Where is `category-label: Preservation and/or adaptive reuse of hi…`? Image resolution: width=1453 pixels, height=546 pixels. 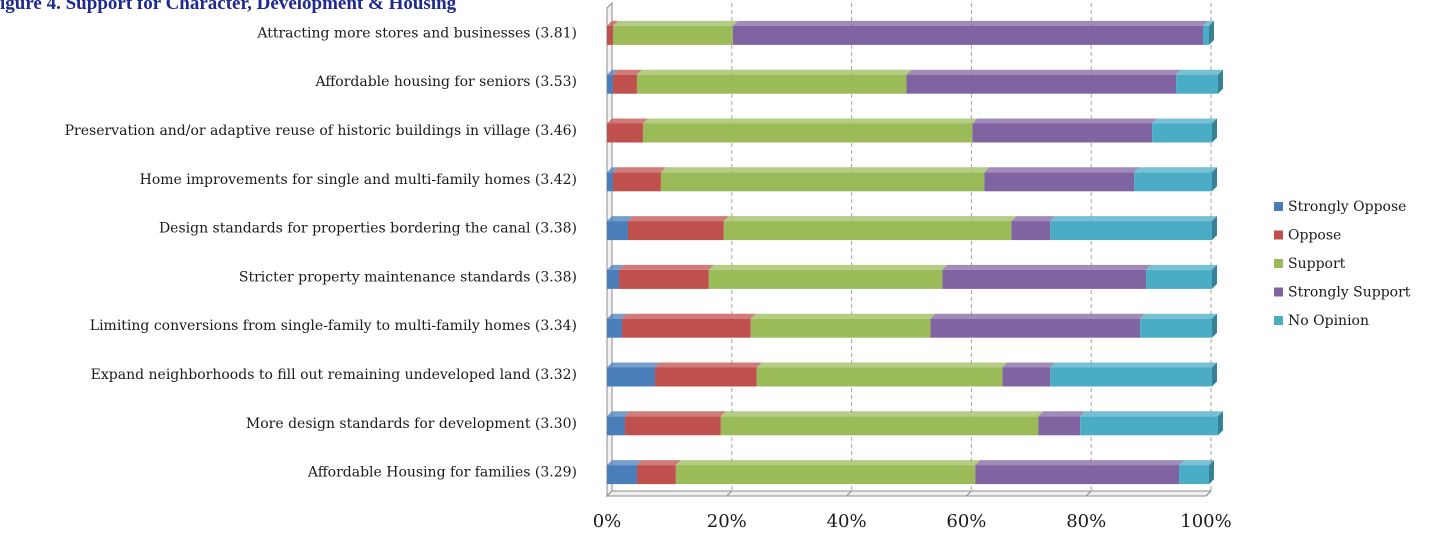
category-label: Preservation and/or adaptive reuse of hi… is located at coordinates (321, 131).